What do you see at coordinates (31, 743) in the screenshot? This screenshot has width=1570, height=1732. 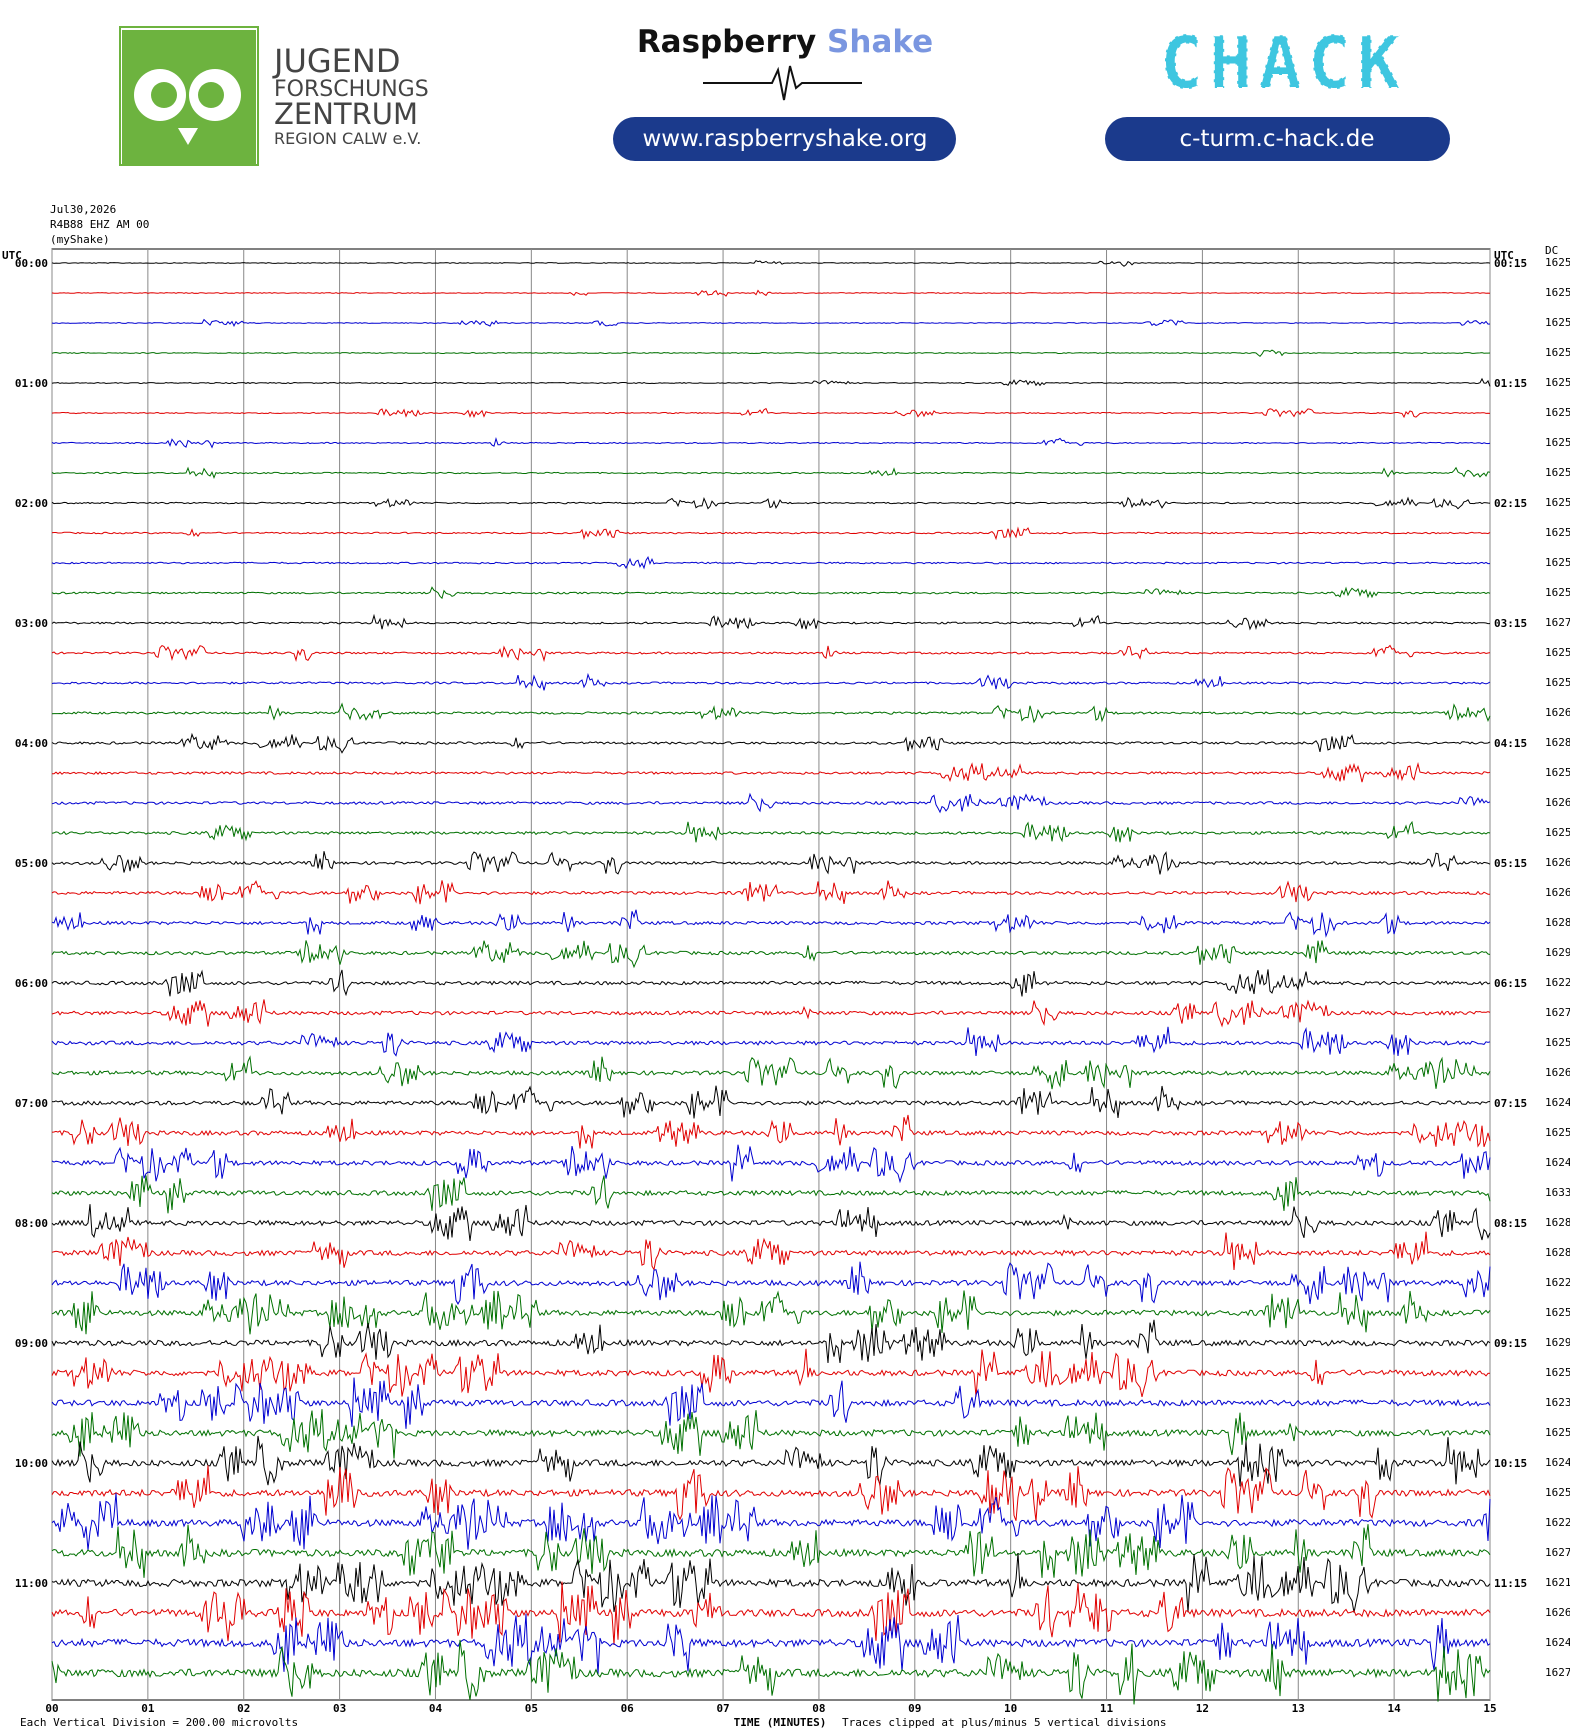 I see `hour-label: 04:00` at bounding box center [31, 743].